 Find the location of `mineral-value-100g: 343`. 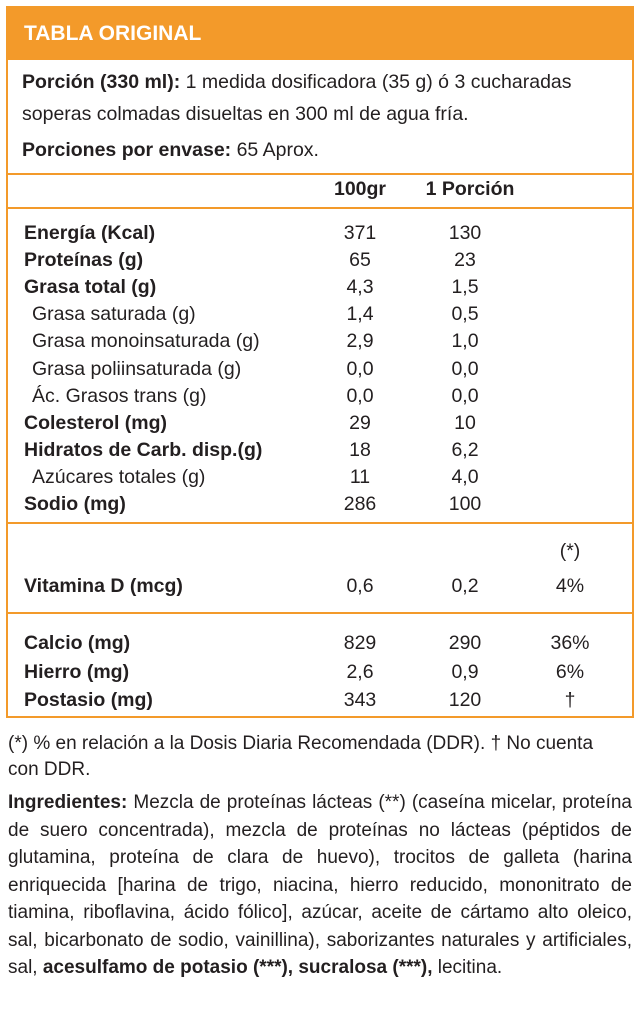

mineral-value-100g: 343 is located at coordinates (360, 700).